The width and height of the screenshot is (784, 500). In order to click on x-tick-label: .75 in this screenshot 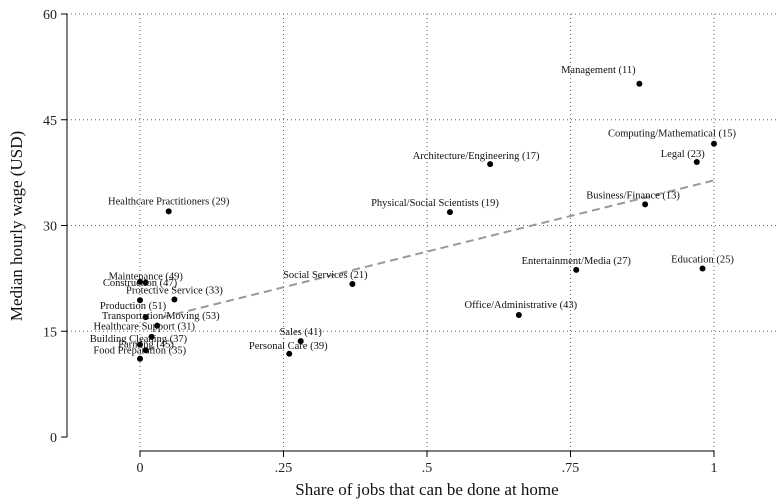, I will do `click(571, 468)`.